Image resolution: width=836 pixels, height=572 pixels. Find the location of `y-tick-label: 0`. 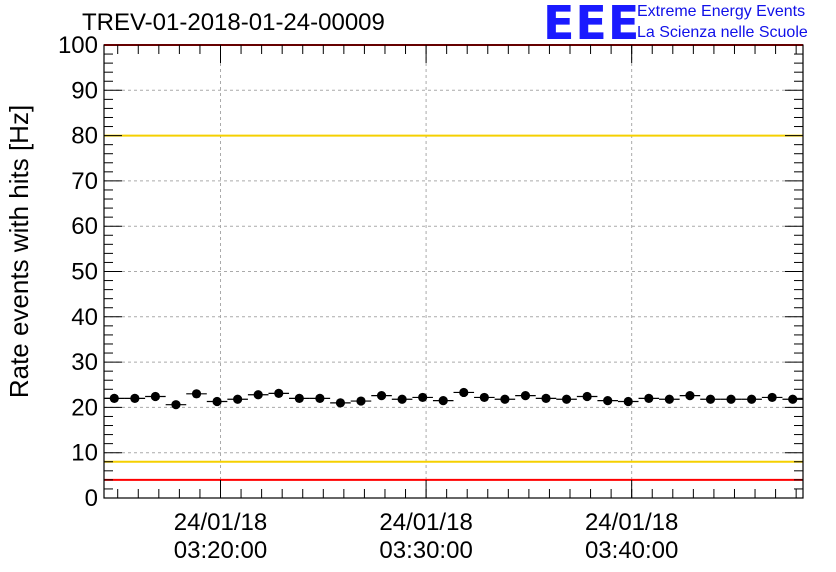

y-tick-label: 0 is located at coordinates (91, 498).